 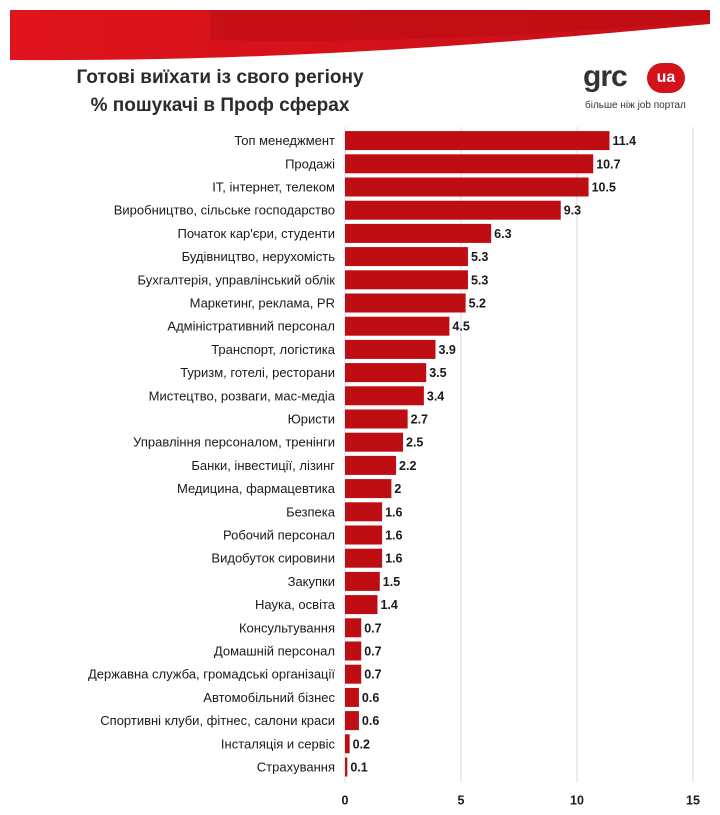 I want to click on category-label: Домашній персонал, so click(x=274, y=651).